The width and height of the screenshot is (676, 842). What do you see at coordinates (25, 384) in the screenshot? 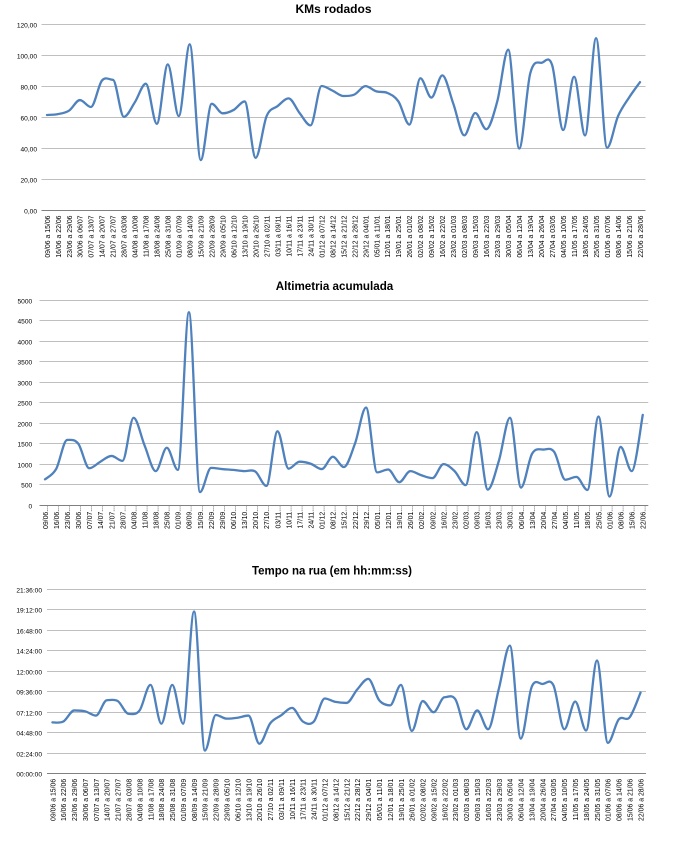
I see `svg-text: 3000` at bounding box center [25, 384].